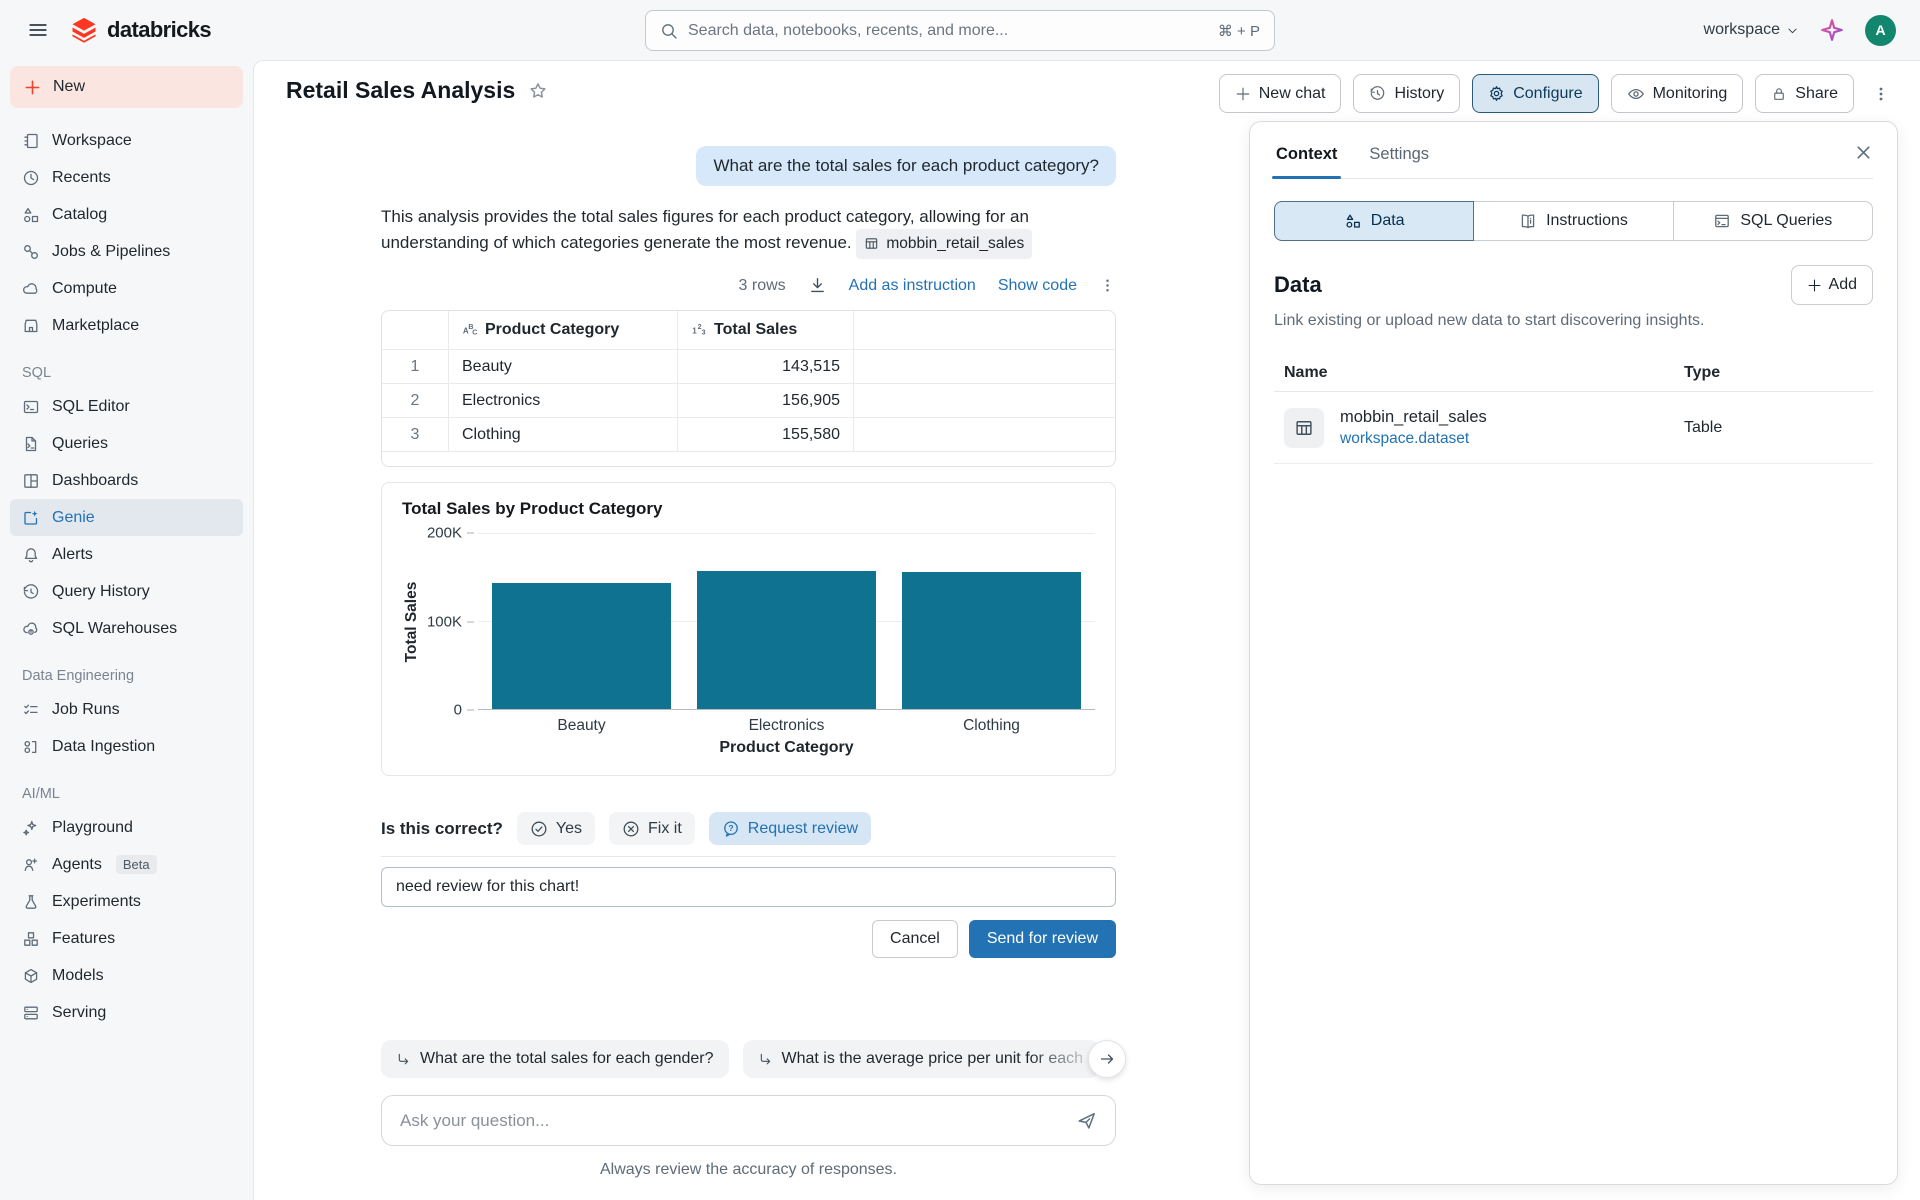 Image resolution: width=1920 pixels, height=1200 pixels. I want to click on brand-wordmark: databricks, so click(159, 29).